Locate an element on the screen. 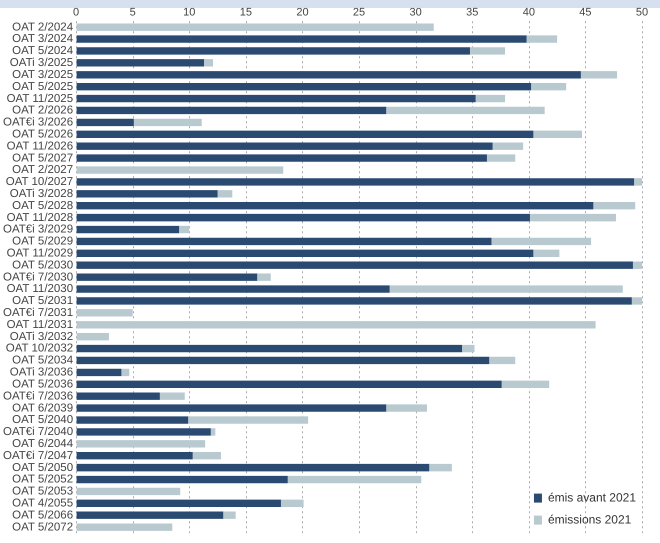 The image size is (660, 543). y-tick-label: OAT 11/2031 is located at coordinates (40, 324).